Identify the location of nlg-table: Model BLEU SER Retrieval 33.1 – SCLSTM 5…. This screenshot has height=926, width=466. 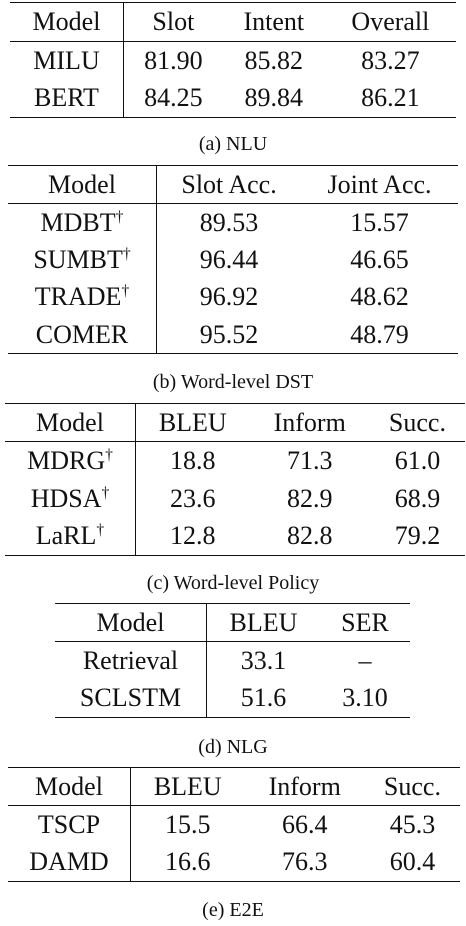
(232, 660).